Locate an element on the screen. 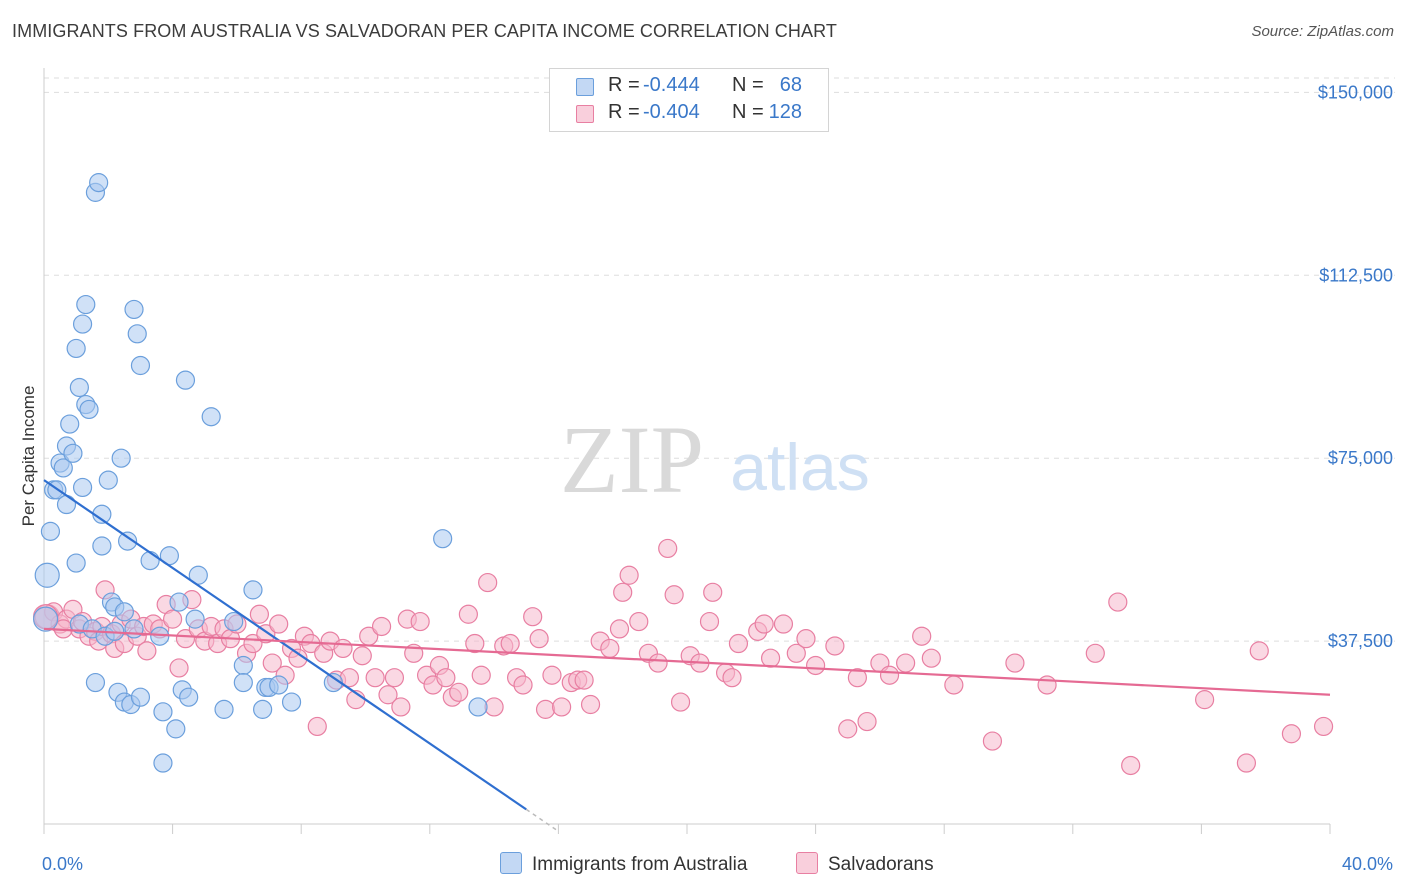 Image resolution: width=1406 pixels, height=892 pixels. stats-legend: R = -0.444 N = 68 R = -0.404 N = 128 is located at coordinates (689, 100).